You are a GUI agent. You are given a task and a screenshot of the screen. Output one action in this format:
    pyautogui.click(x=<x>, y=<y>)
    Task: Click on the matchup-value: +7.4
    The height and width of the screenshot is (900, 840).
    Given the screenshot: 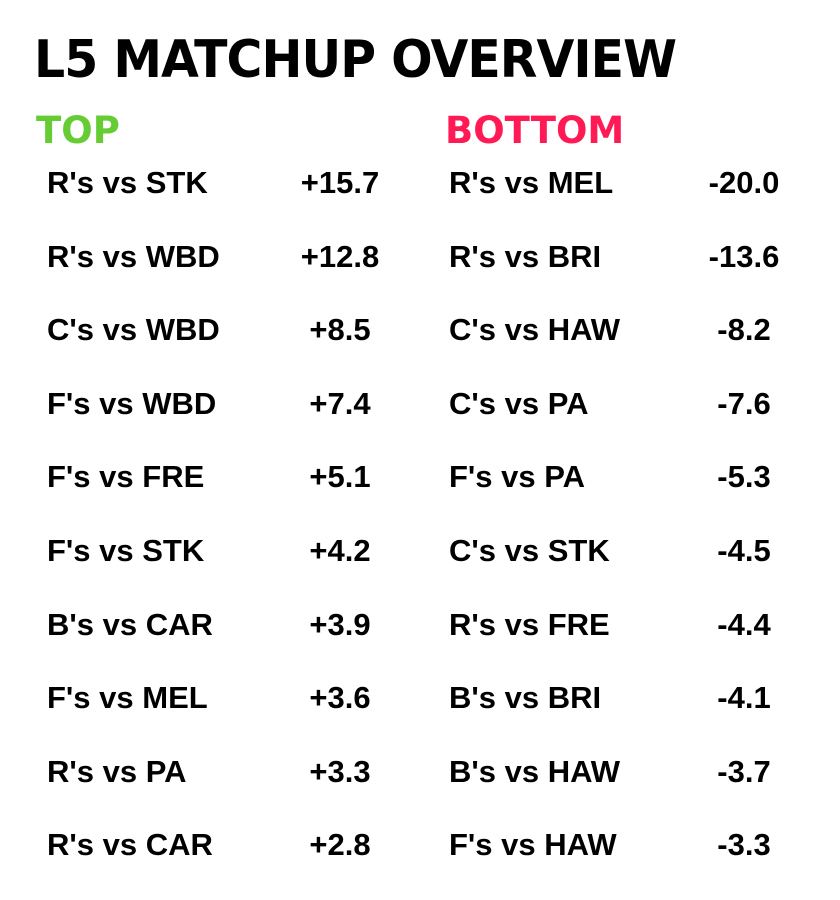 What is the action you would take?
    pyautogui.click(x=340, y=403)
    